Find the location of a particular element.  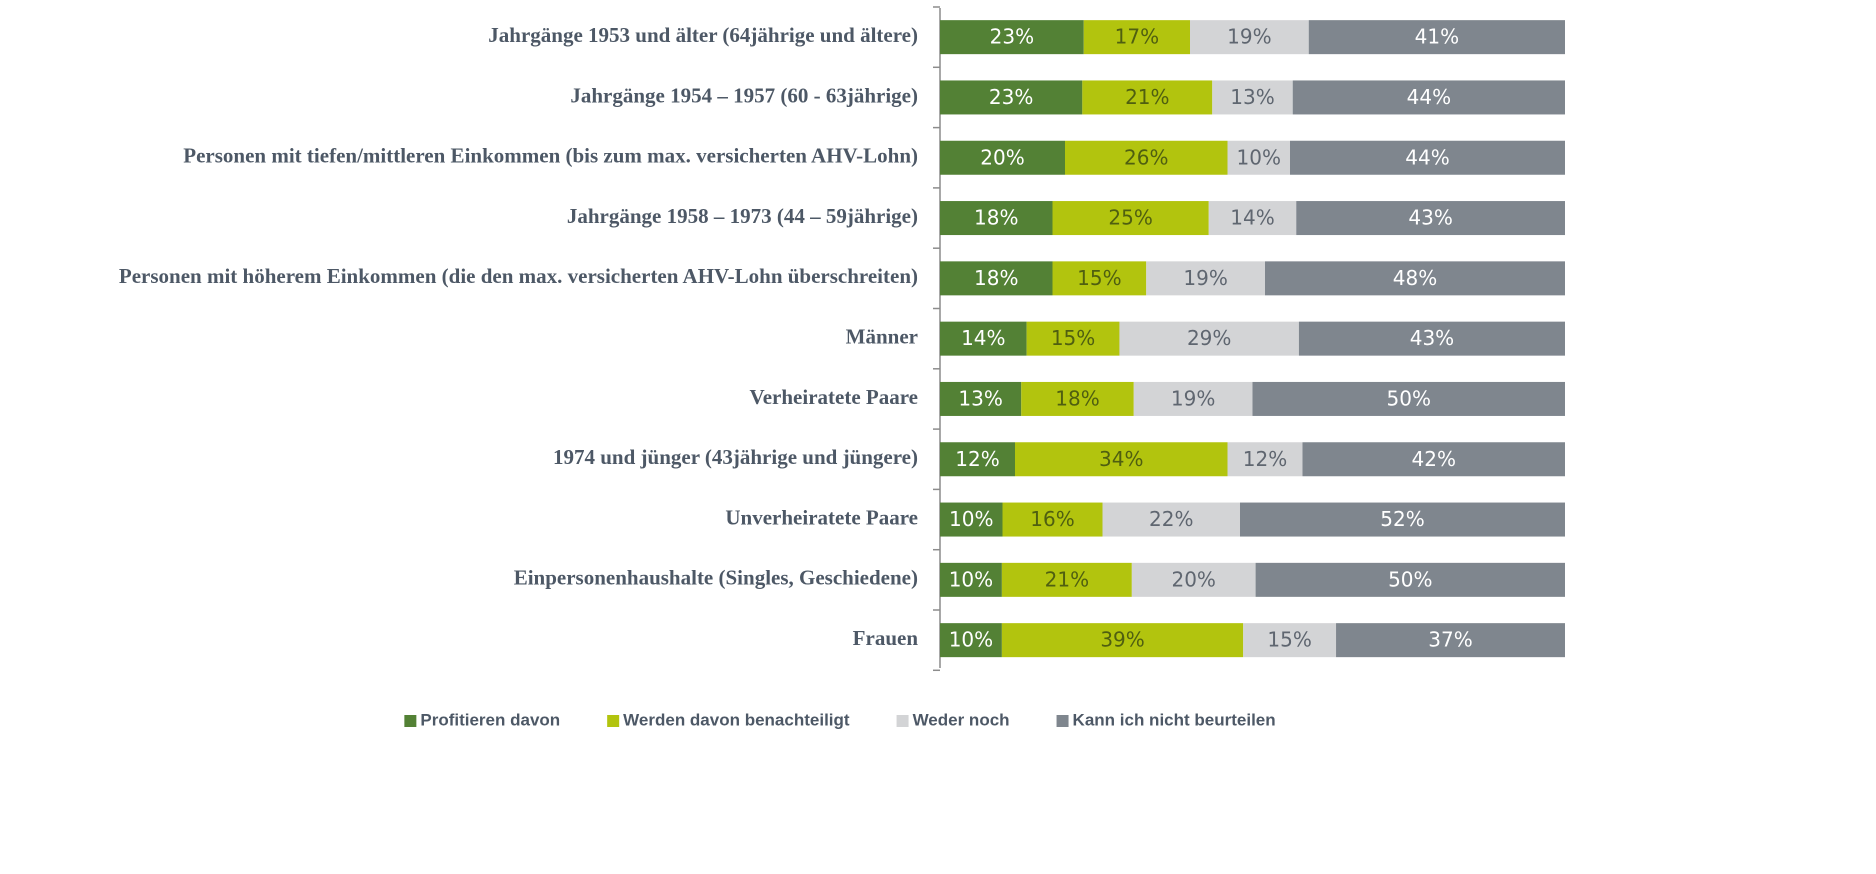

category-label: Verheiratete Paare is located at coordinates (833, 397).